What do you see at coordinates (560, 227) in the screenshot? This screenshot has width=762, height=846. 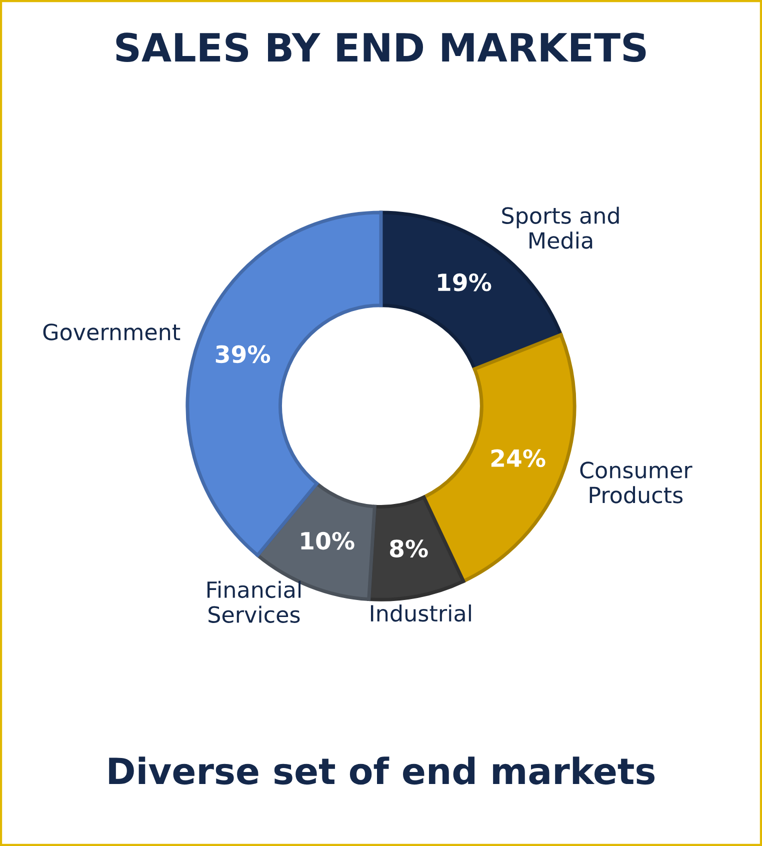 I see `slice-label: Sports and Media` at bounding box center [560, 227].